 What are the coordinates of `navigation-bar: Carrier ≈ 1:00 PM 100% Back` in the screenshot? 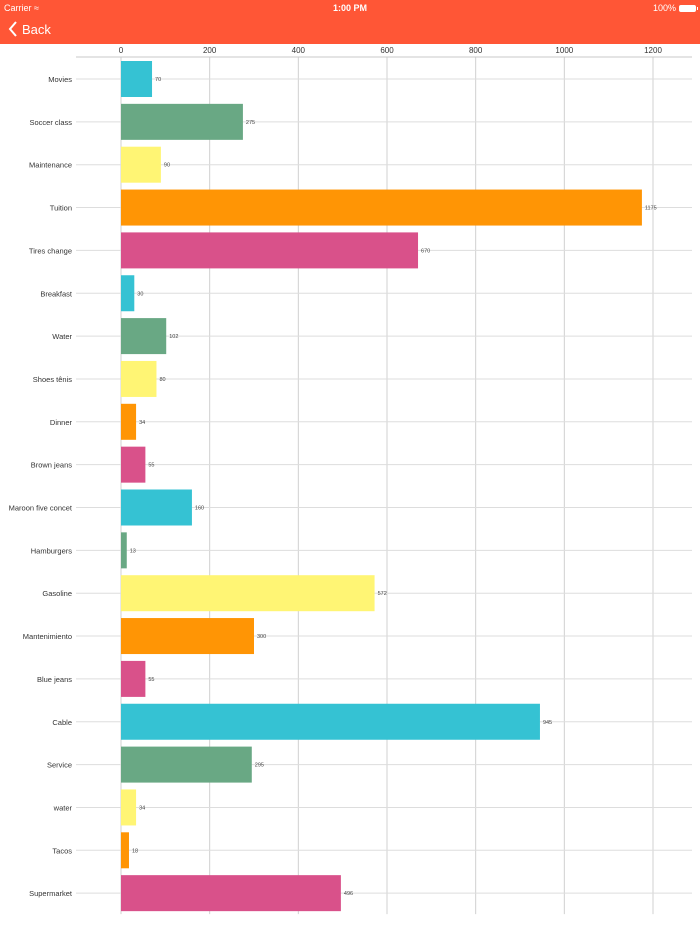 It's located at (350, 22).